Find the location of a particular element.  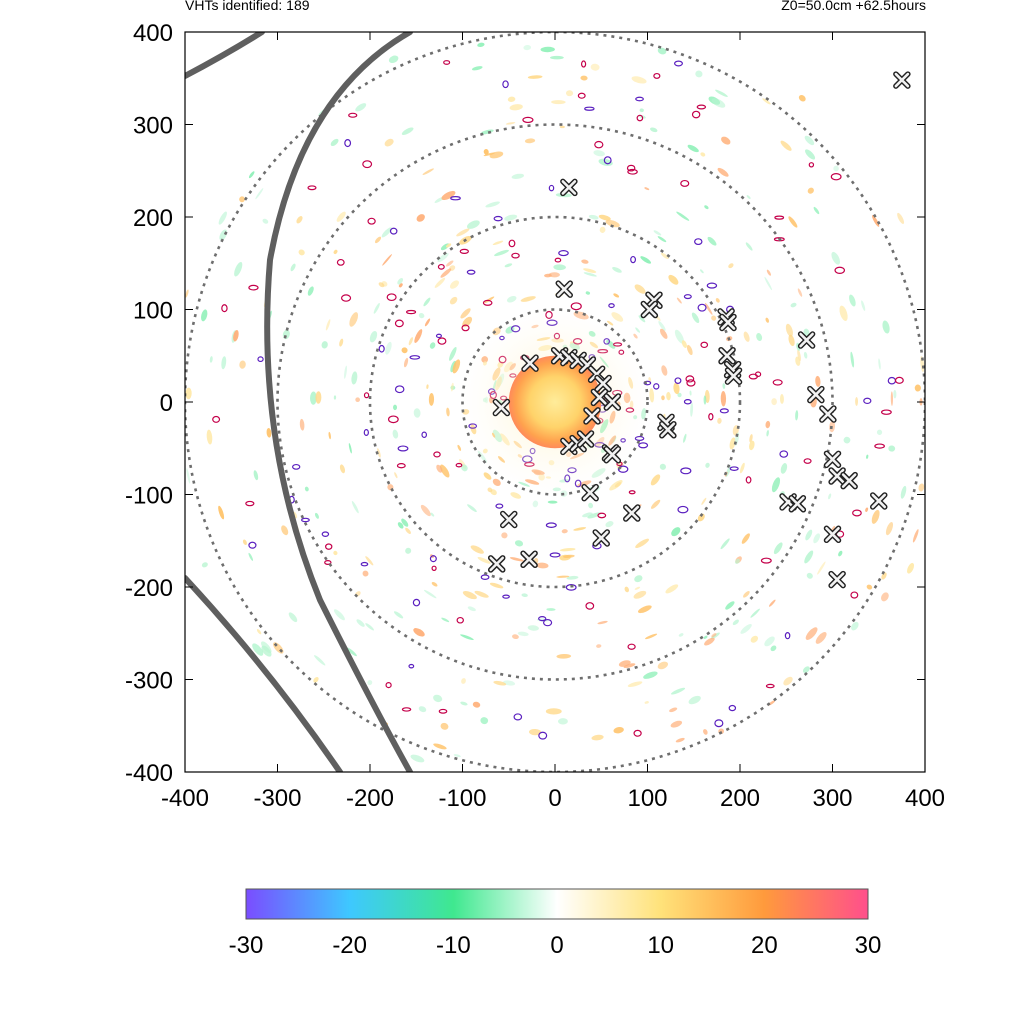

colorbar-tick-label: -20 is located at coordinates (349, 945).